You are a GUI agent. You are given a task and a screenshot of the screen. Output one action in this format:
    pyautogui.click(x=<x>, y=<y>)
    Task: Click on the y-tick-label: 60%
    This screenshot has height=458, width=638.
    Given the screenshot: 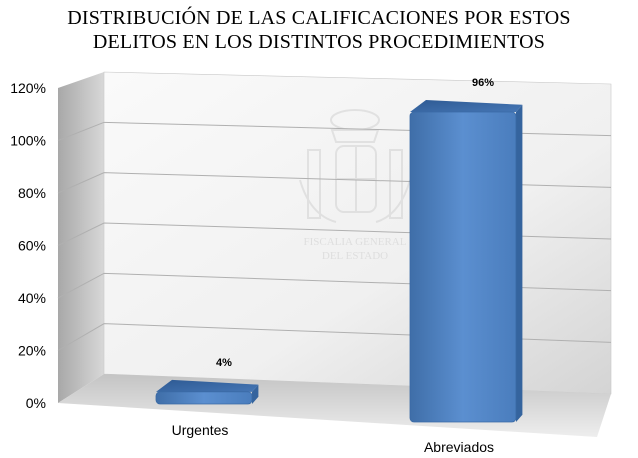 What is the action you would take?
    pyautogui.click(x=32, y=246)
    